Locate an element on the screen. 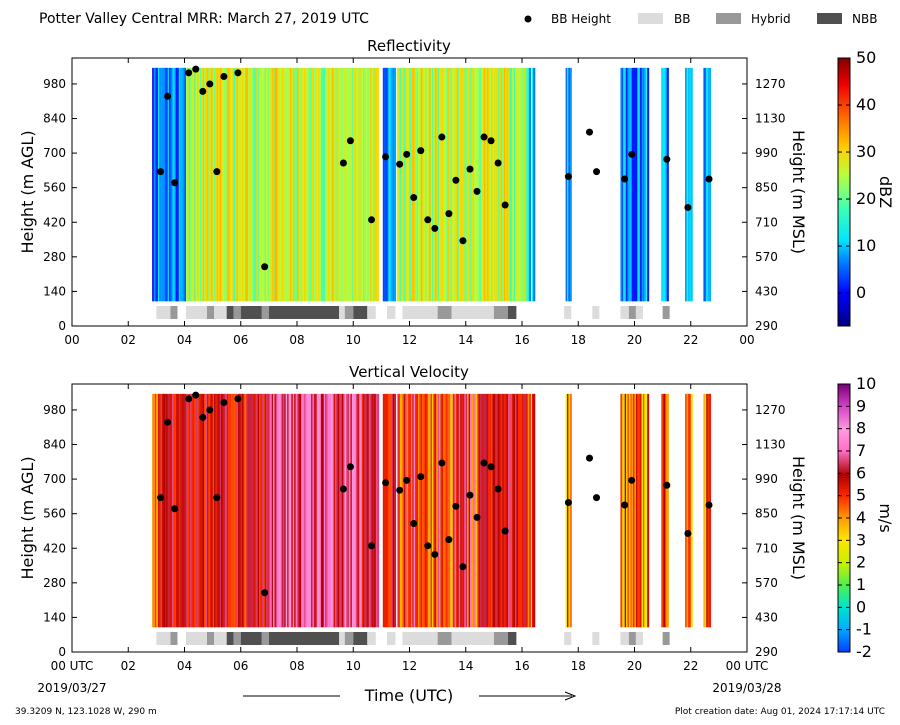  x-tick-label: 14 is located at coordinates (465, 666).